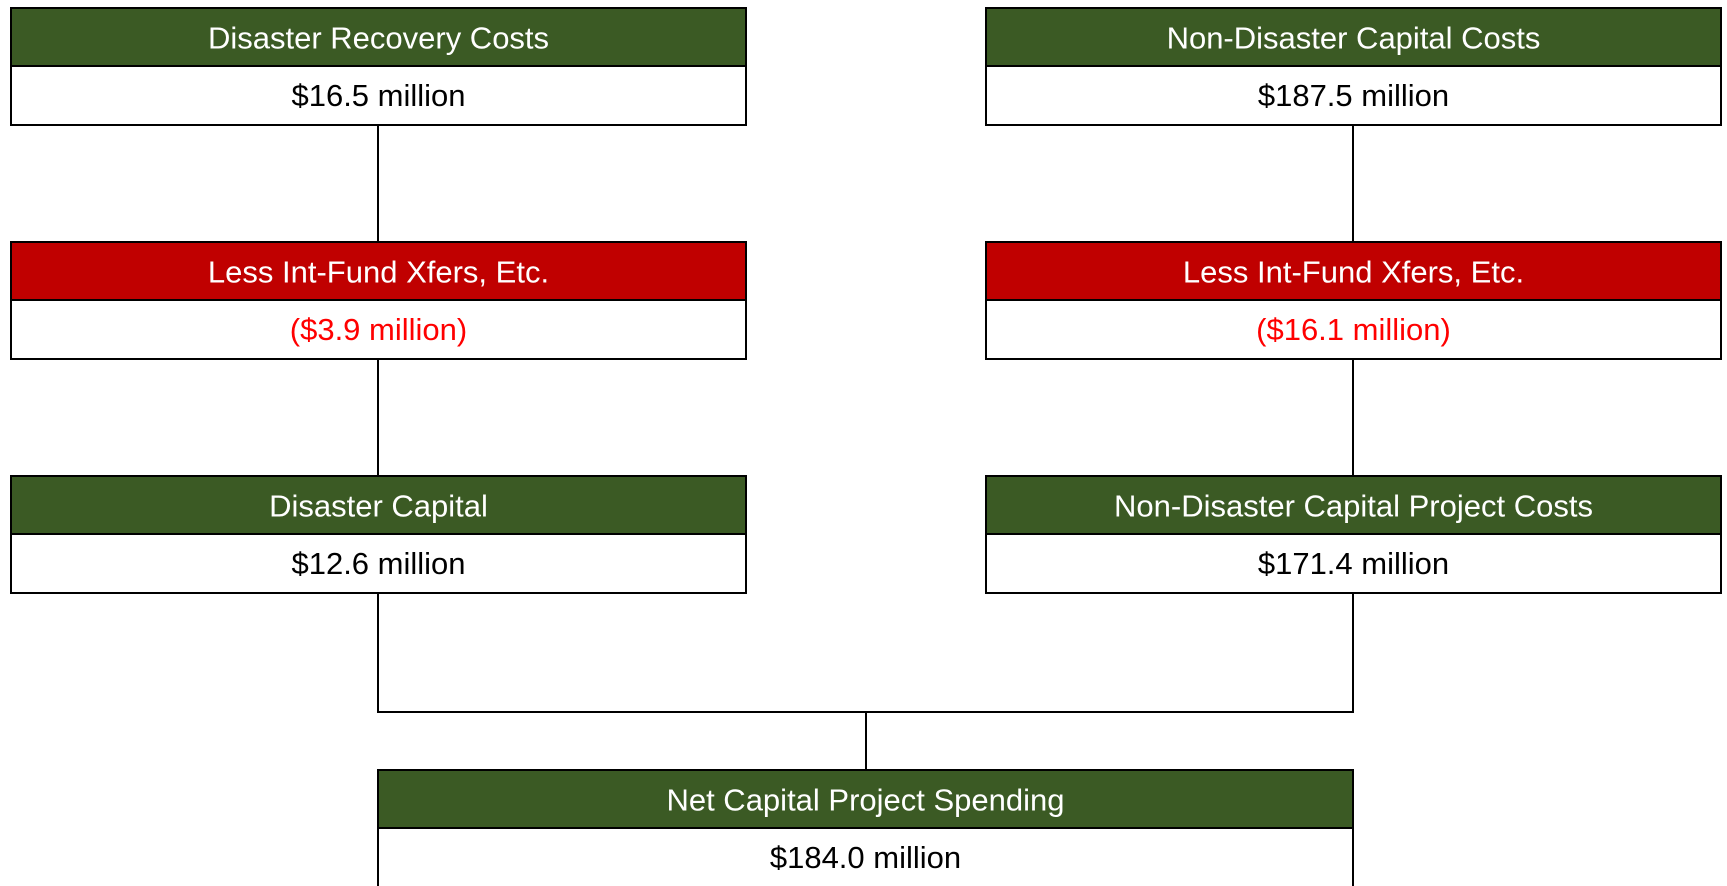 The width and height of the screenshot is (1727, 886). I want to click on node-value: $171.4 million, so click(1353, 563).